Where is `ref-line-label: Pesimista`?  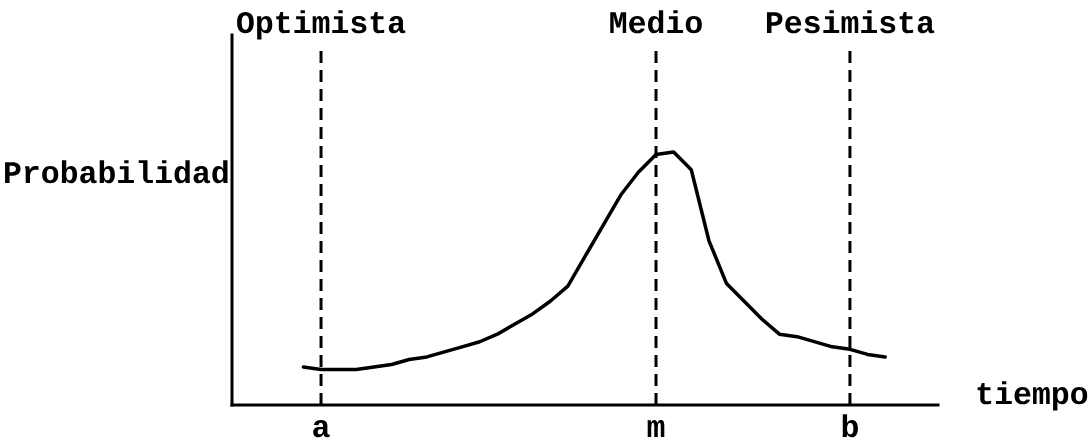
ref-line-label: Pesimista is located at coordinates (850, 22).